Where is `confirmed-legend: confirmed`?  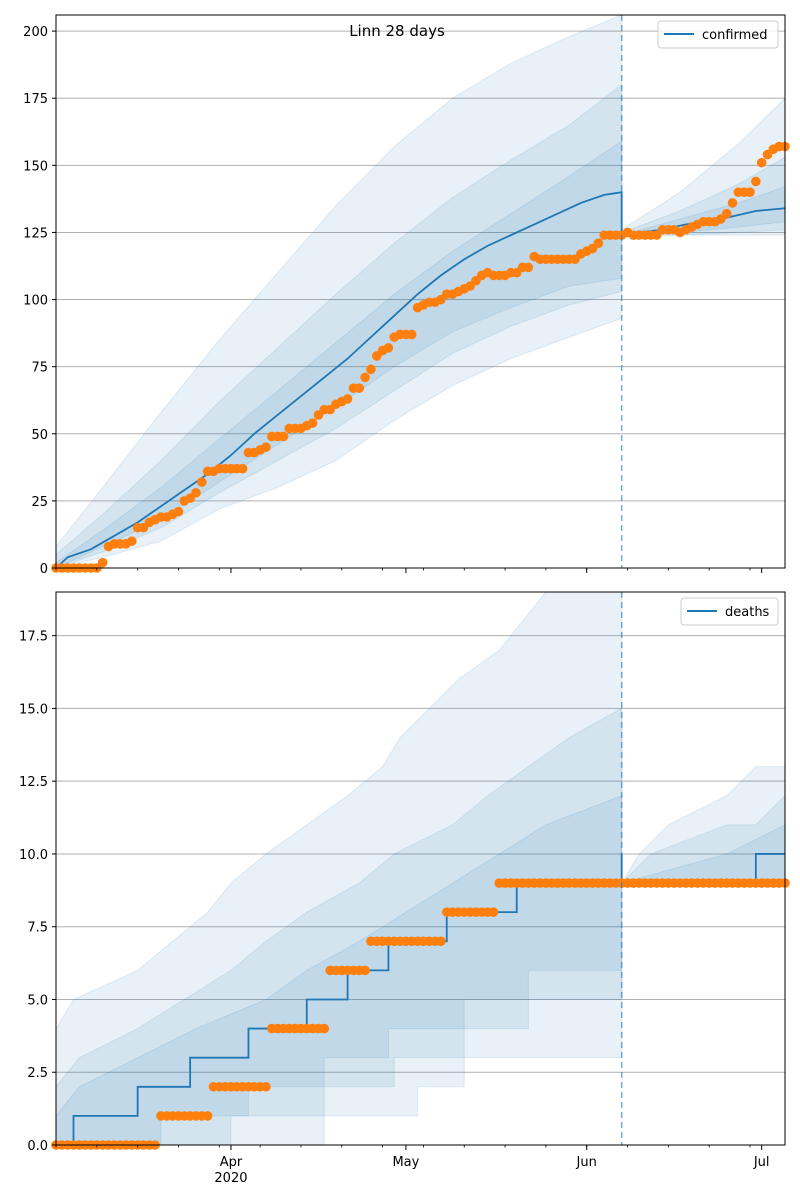 confirmed-legend: confirmed is located at coordinates (718, 34).